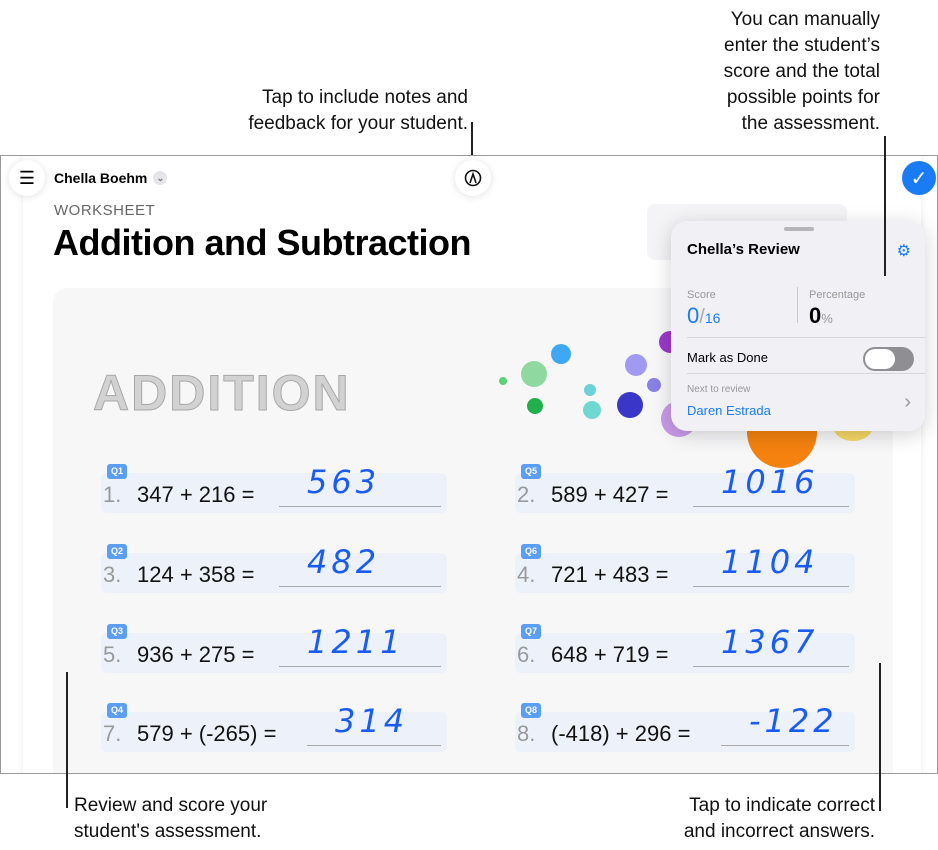  I want to click on question-row: 1. Q1 347 + 216 = 563, so click(274, 488).